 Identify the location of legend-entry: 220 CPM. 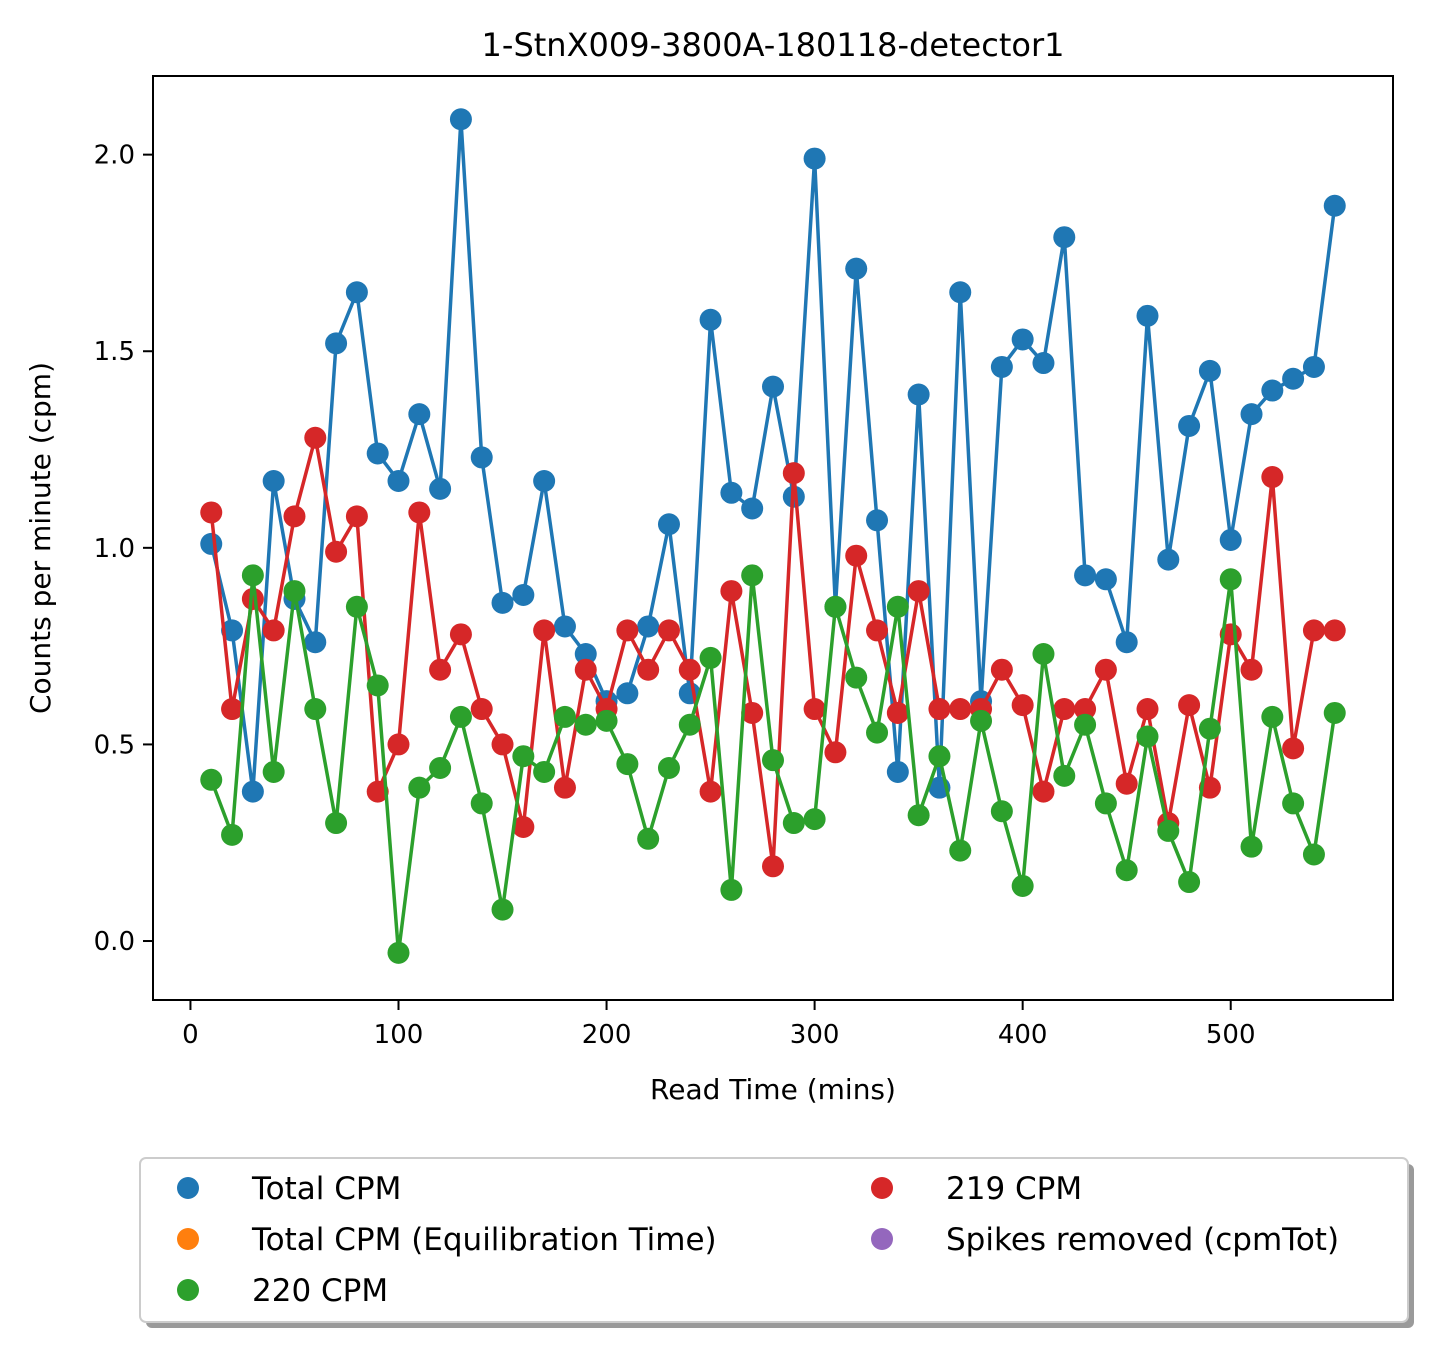
(282, 1291).